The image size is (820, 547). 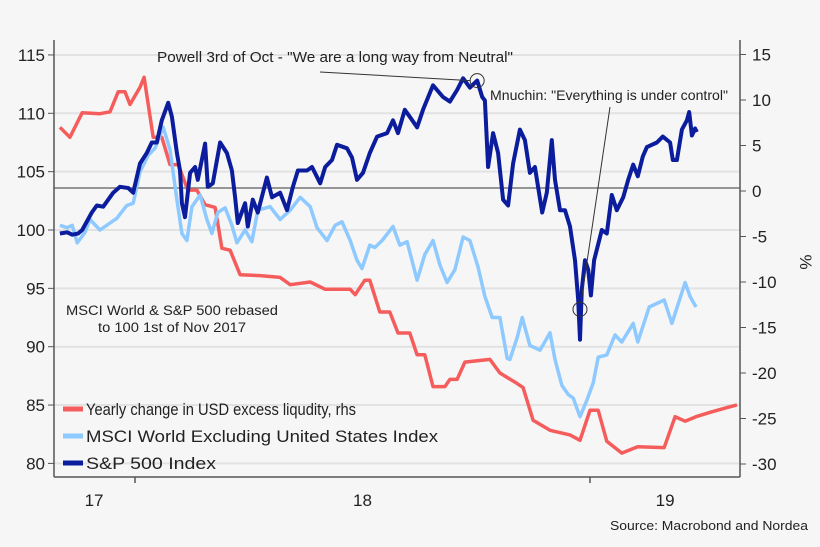 I want to click on left-axis-tick-label: 105, so click(x=31, y=172).